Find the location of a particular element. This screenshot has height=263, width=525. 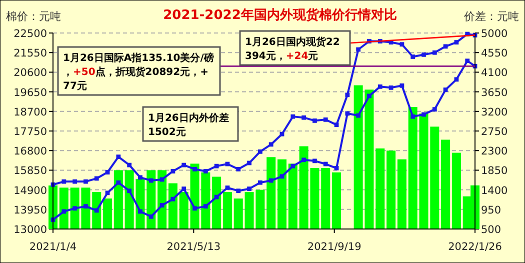

y-tick-label: 18700 is located at coordinates (30, 112).